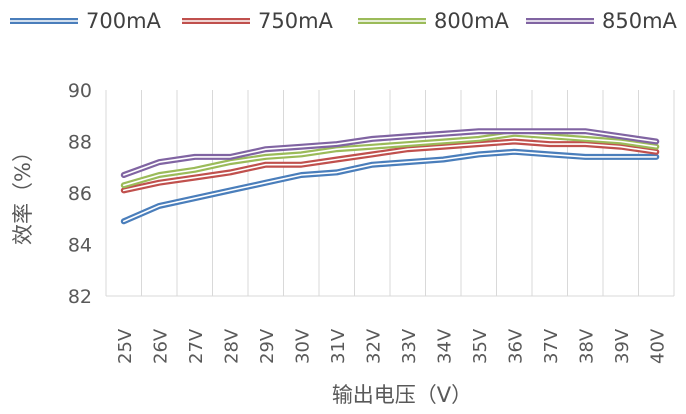 This screenshot has width=686, height=414. I want to click on legend-item-700ma: 700mA, so click(86, 21).